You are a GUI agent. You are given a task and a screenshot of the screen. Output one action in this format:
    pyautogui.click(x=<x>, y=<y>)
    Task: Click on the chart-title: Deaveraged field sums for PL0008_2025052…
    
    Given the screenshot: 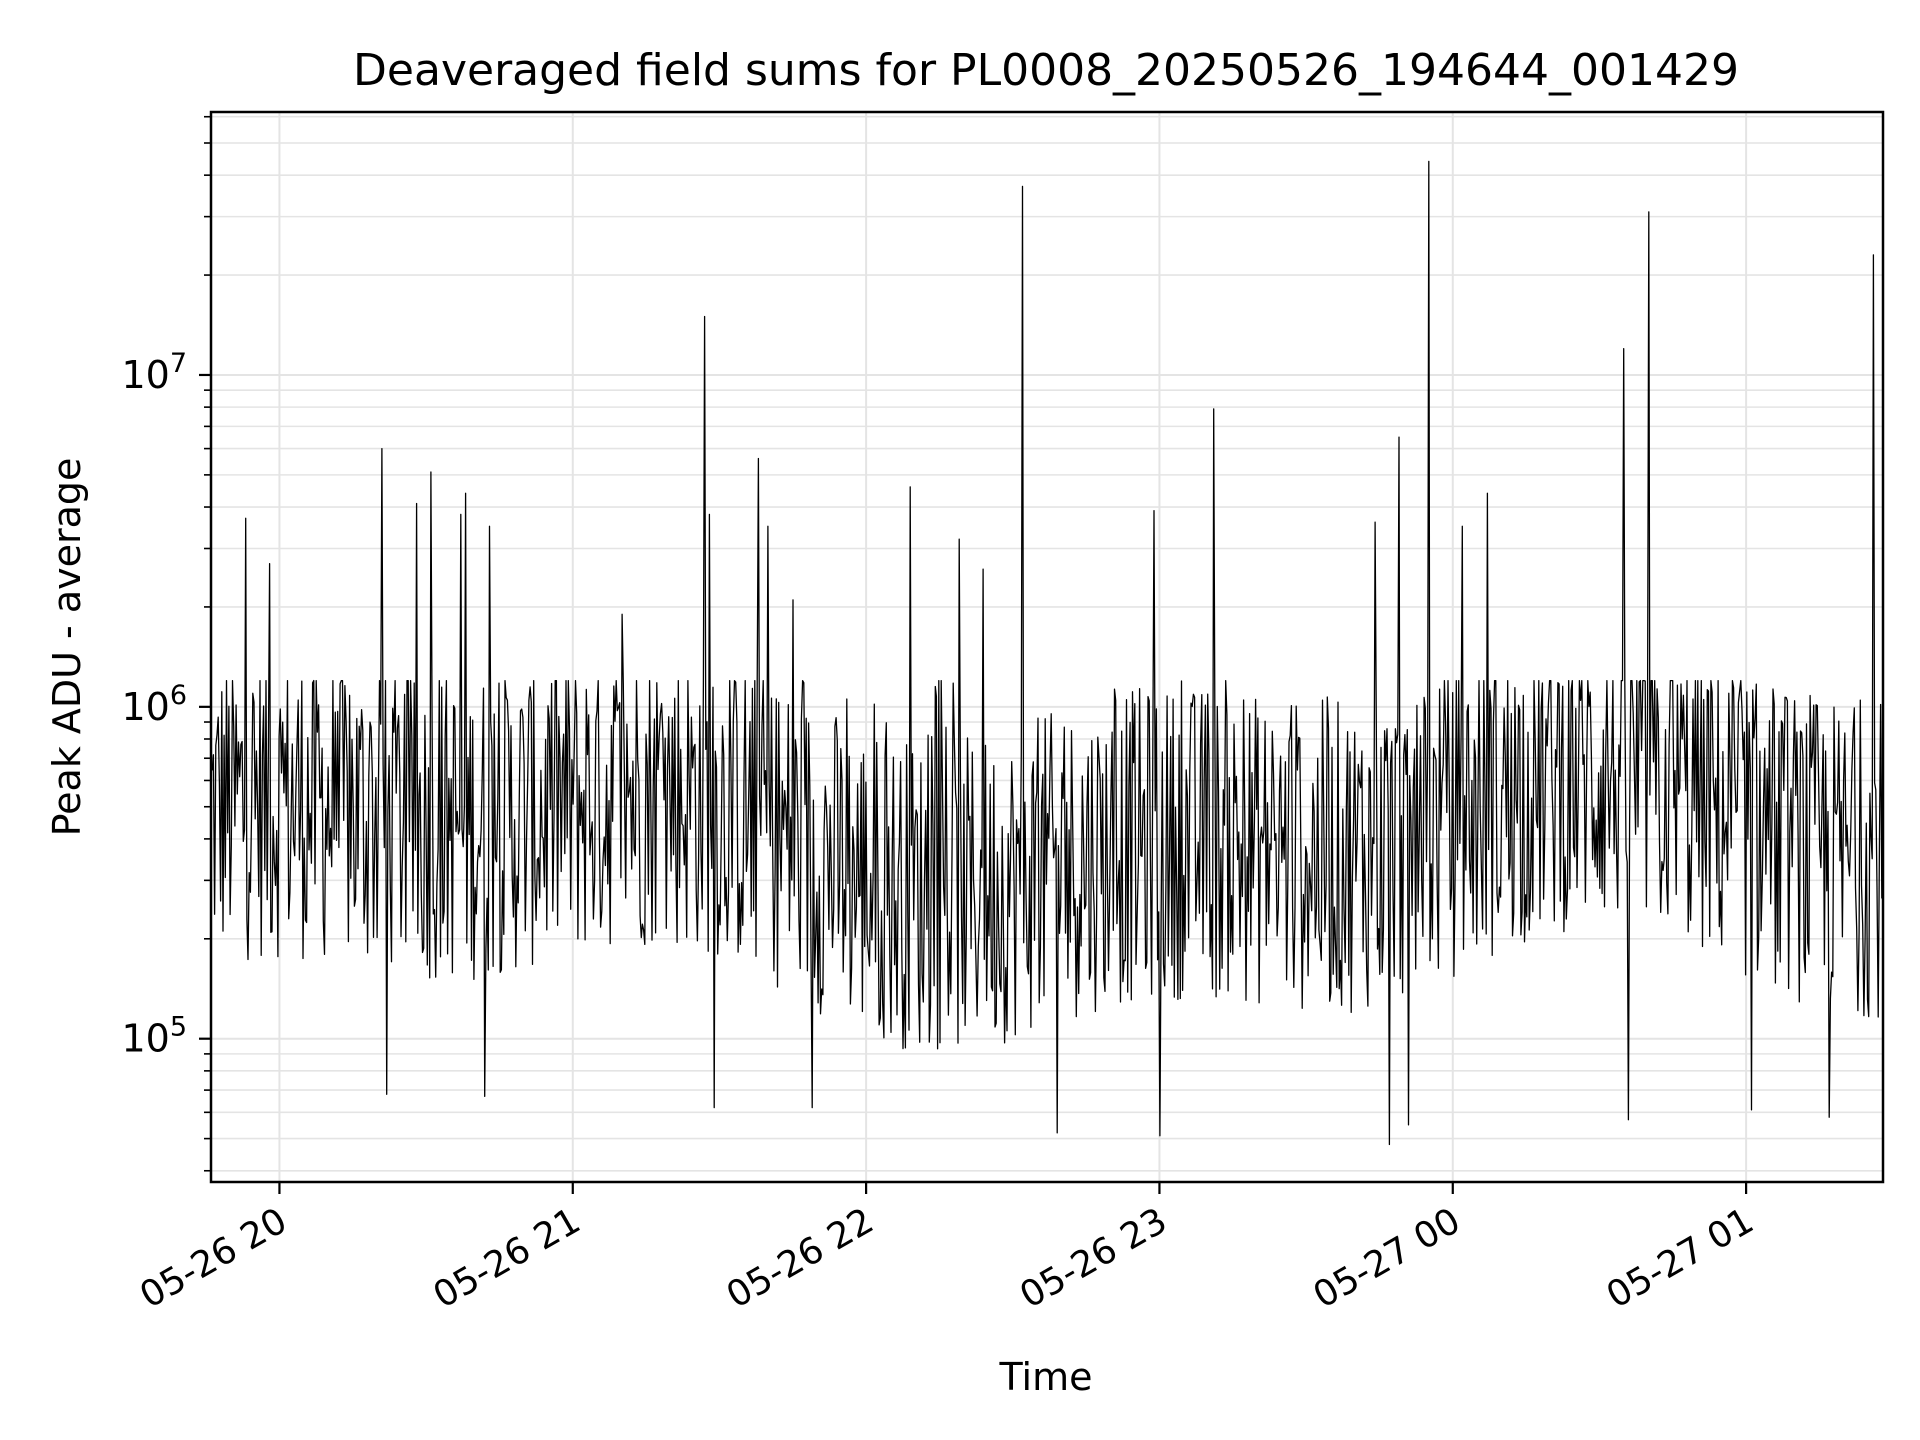 What is the action you would take?
    pyautogui.click(x=1046, y=70)
    